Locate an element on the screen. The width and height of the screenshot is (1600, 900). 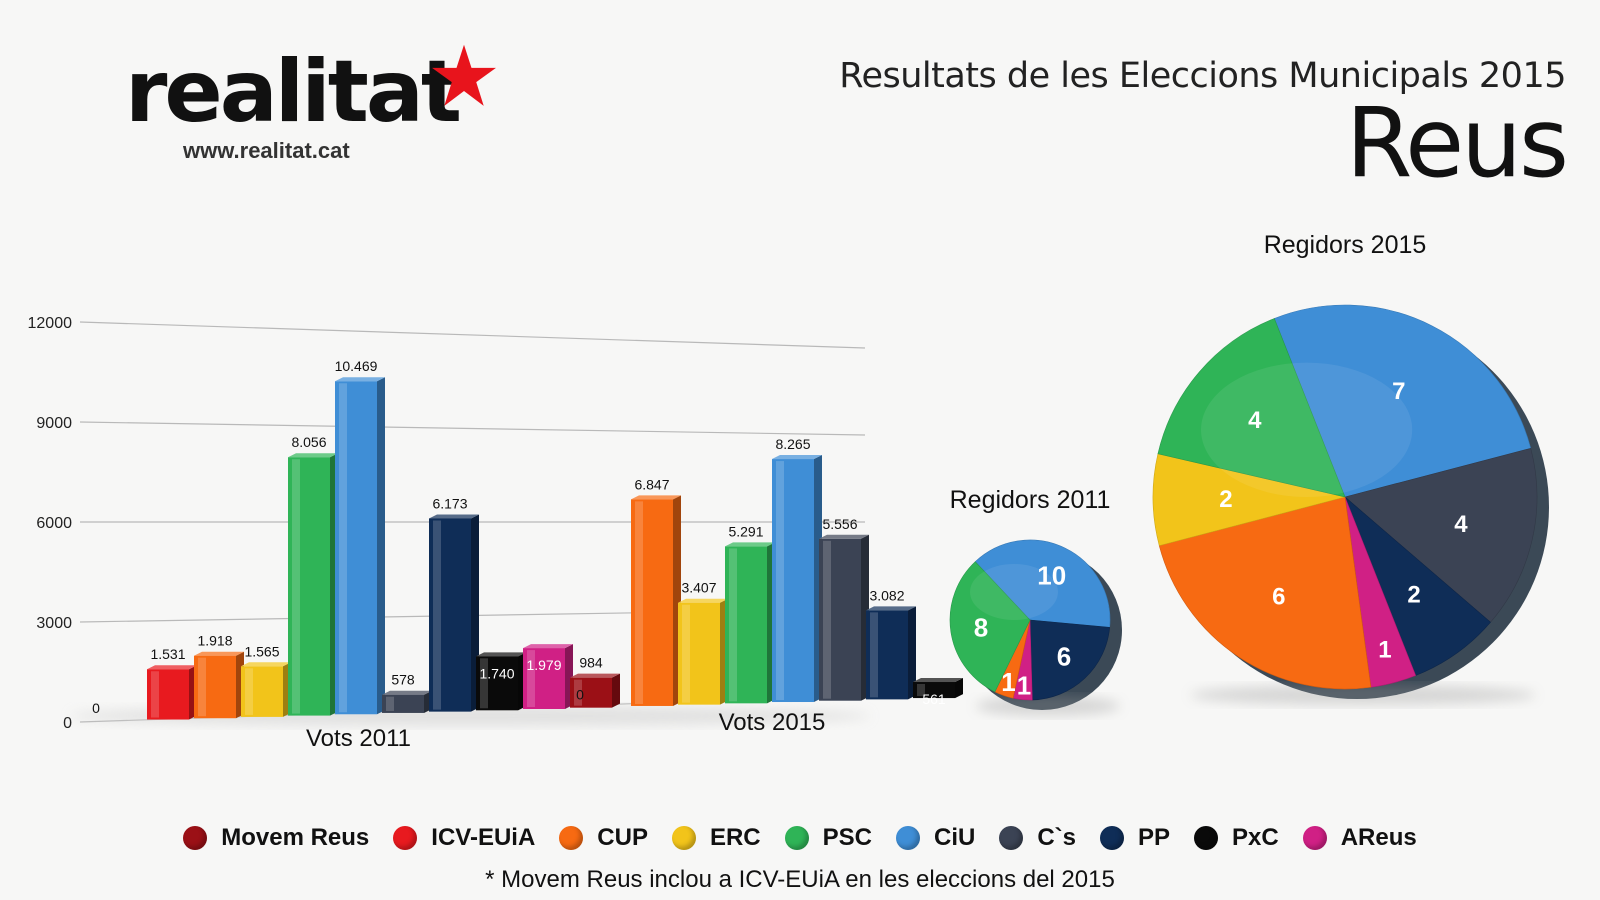
red-star-icon is located at coordinates (464, 75).